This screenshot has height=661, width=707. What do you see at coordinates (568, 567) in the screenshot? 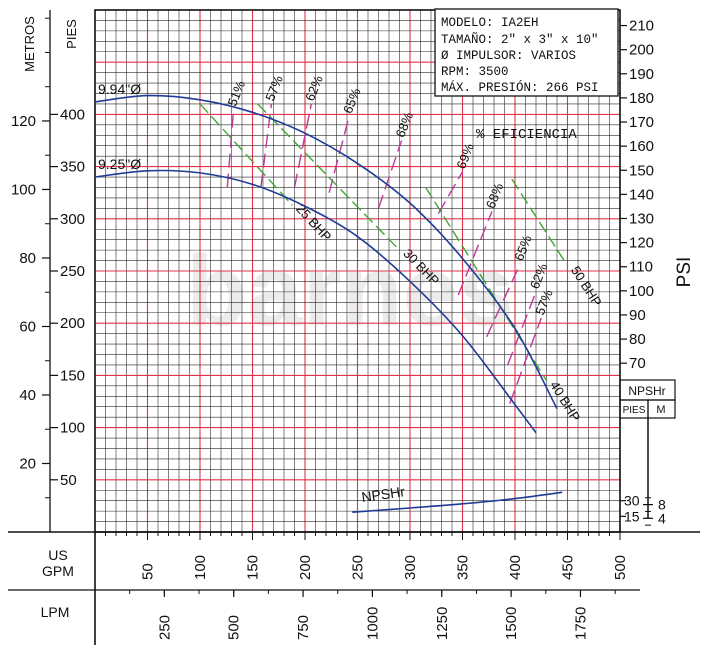
I see `gpm-tick-label: 450` at bounding box center [568, 567].